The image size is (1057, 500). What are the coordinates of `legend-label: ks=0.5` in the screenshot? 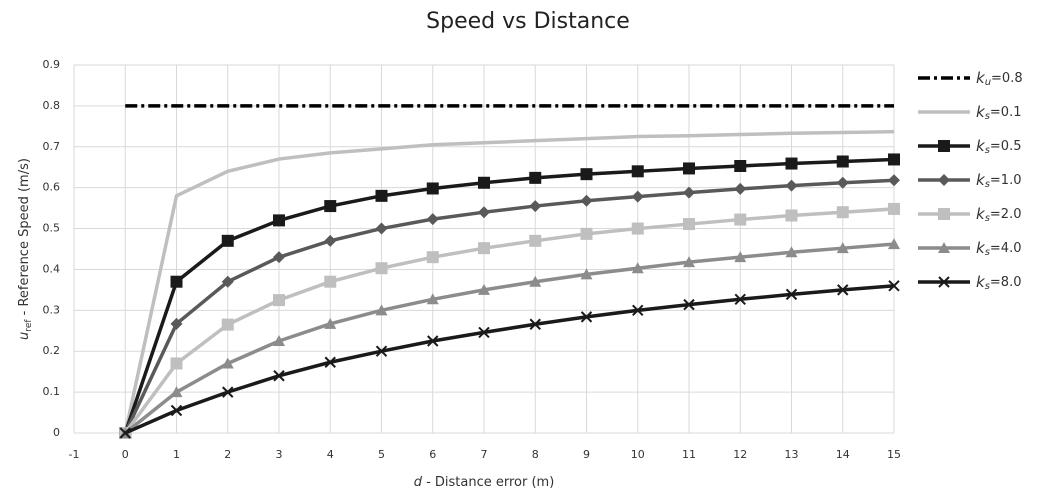 It's located at (998, 147).